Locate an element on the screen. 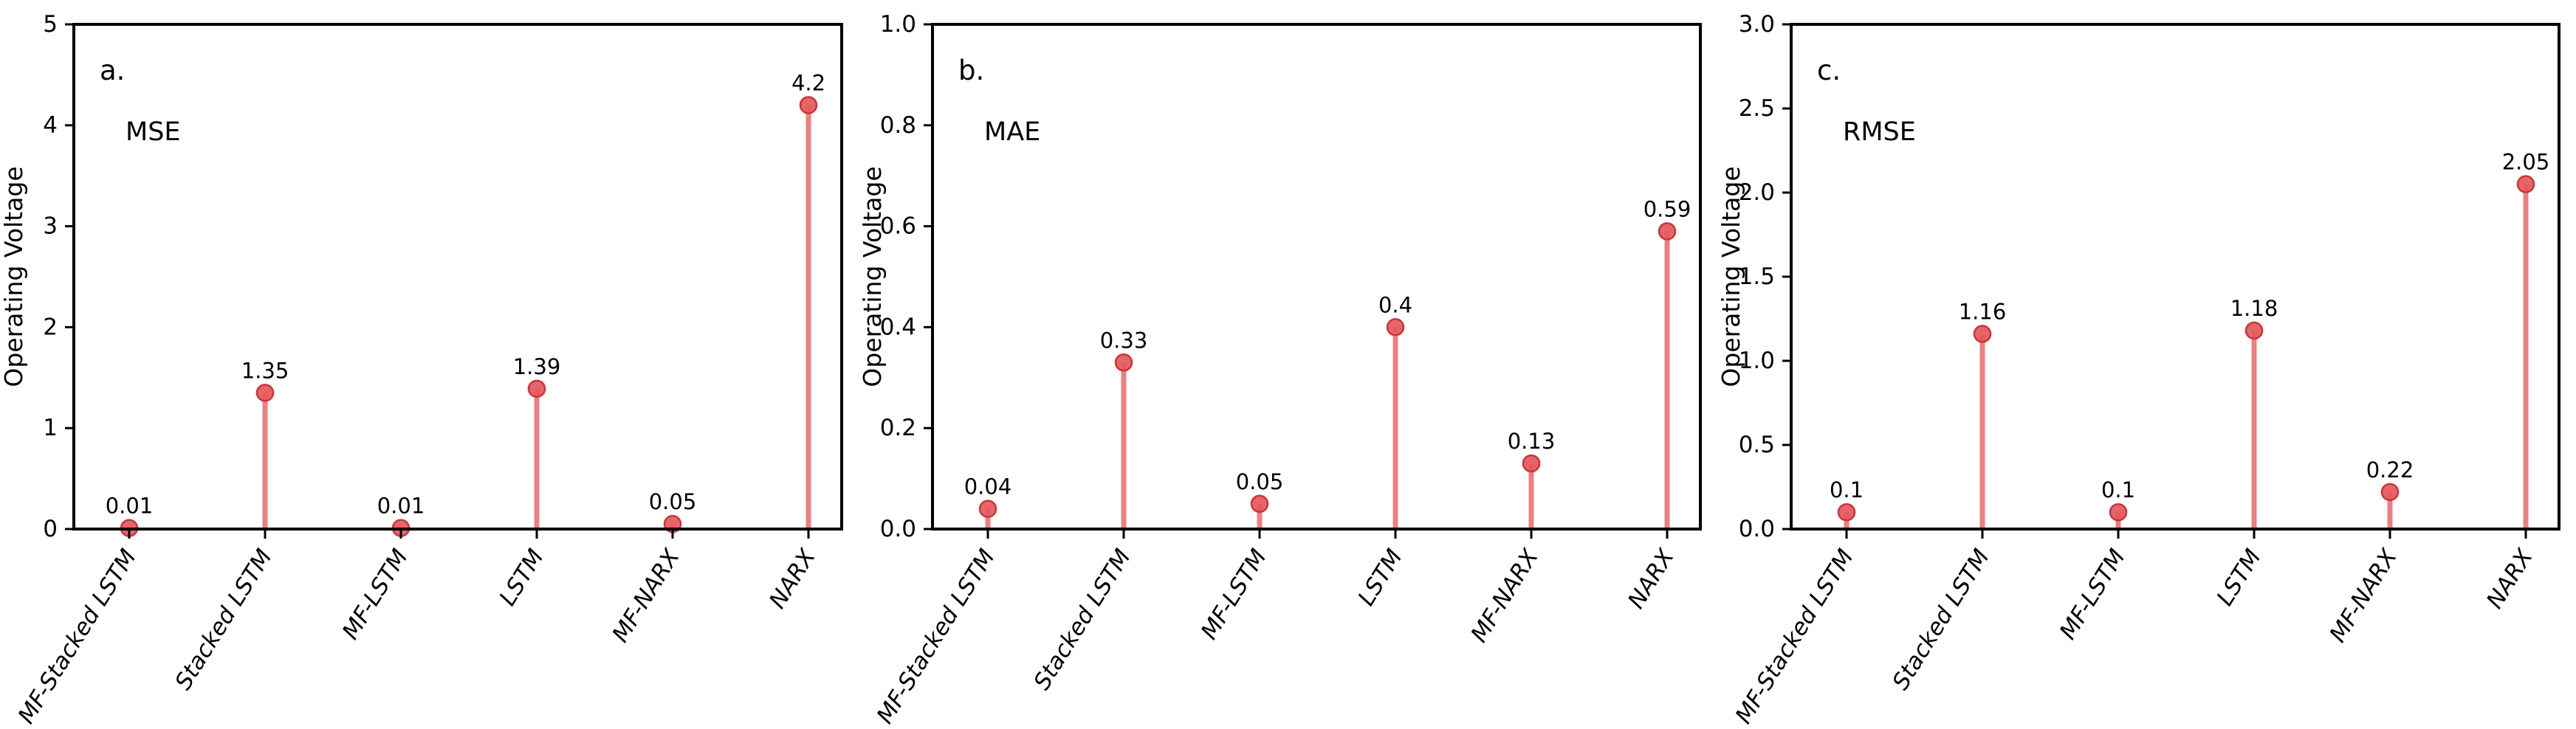 This screenshot has height=729, width=2576. y-axis-tick-label: 0.6 is located at coordinates (898, 226).